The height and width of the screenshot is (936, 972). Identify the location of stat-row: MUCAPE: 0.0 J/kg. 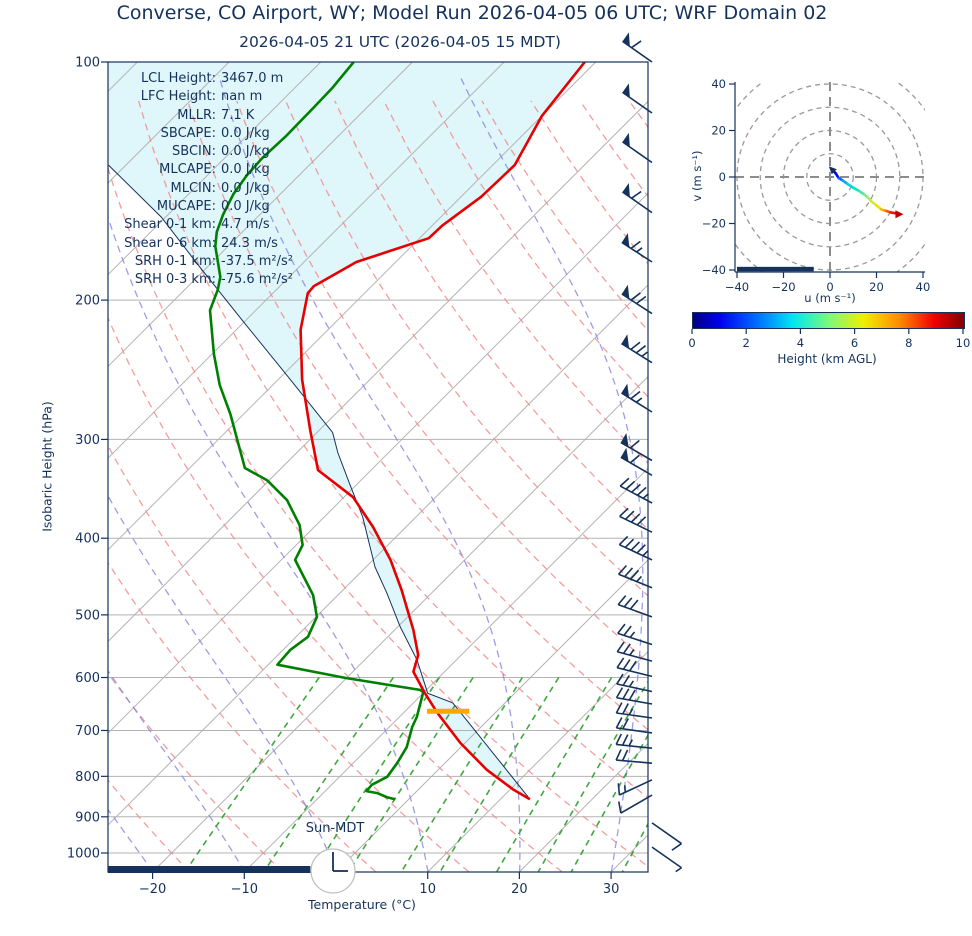
(205, 207).